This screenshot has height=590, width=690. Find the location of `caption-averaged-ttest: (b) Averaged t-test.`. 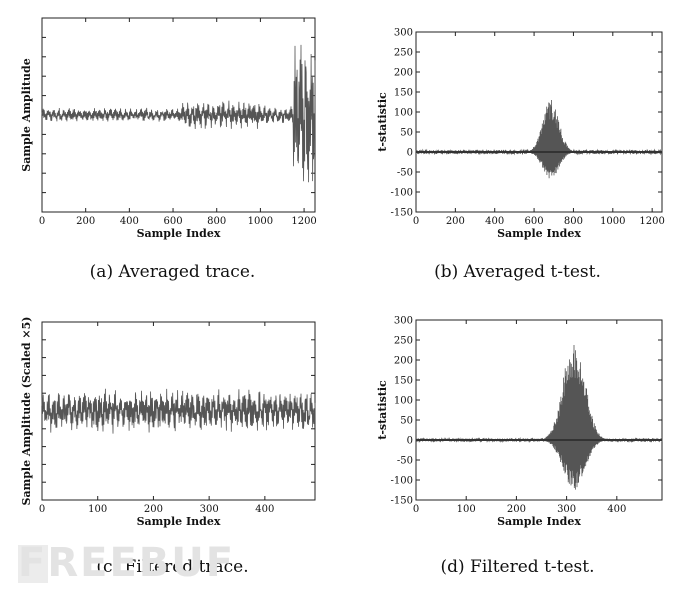

caption-averaged-ttest: (b) Averaged t-test. is located at coordinates (517, 272).